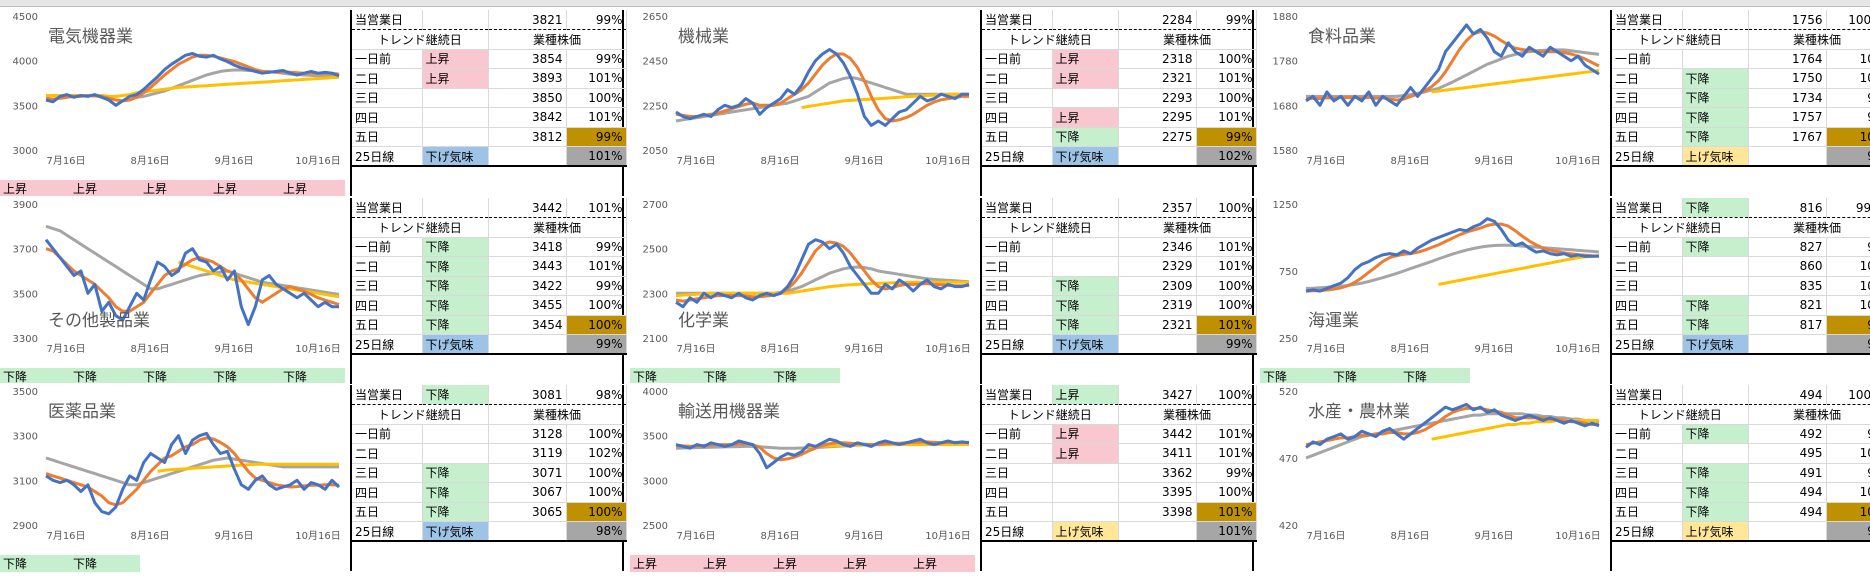  What do you see at coordinates (25, 339) in the screenshot?
I see `y-tick-label: 3300` at bounding box center [25, 339].